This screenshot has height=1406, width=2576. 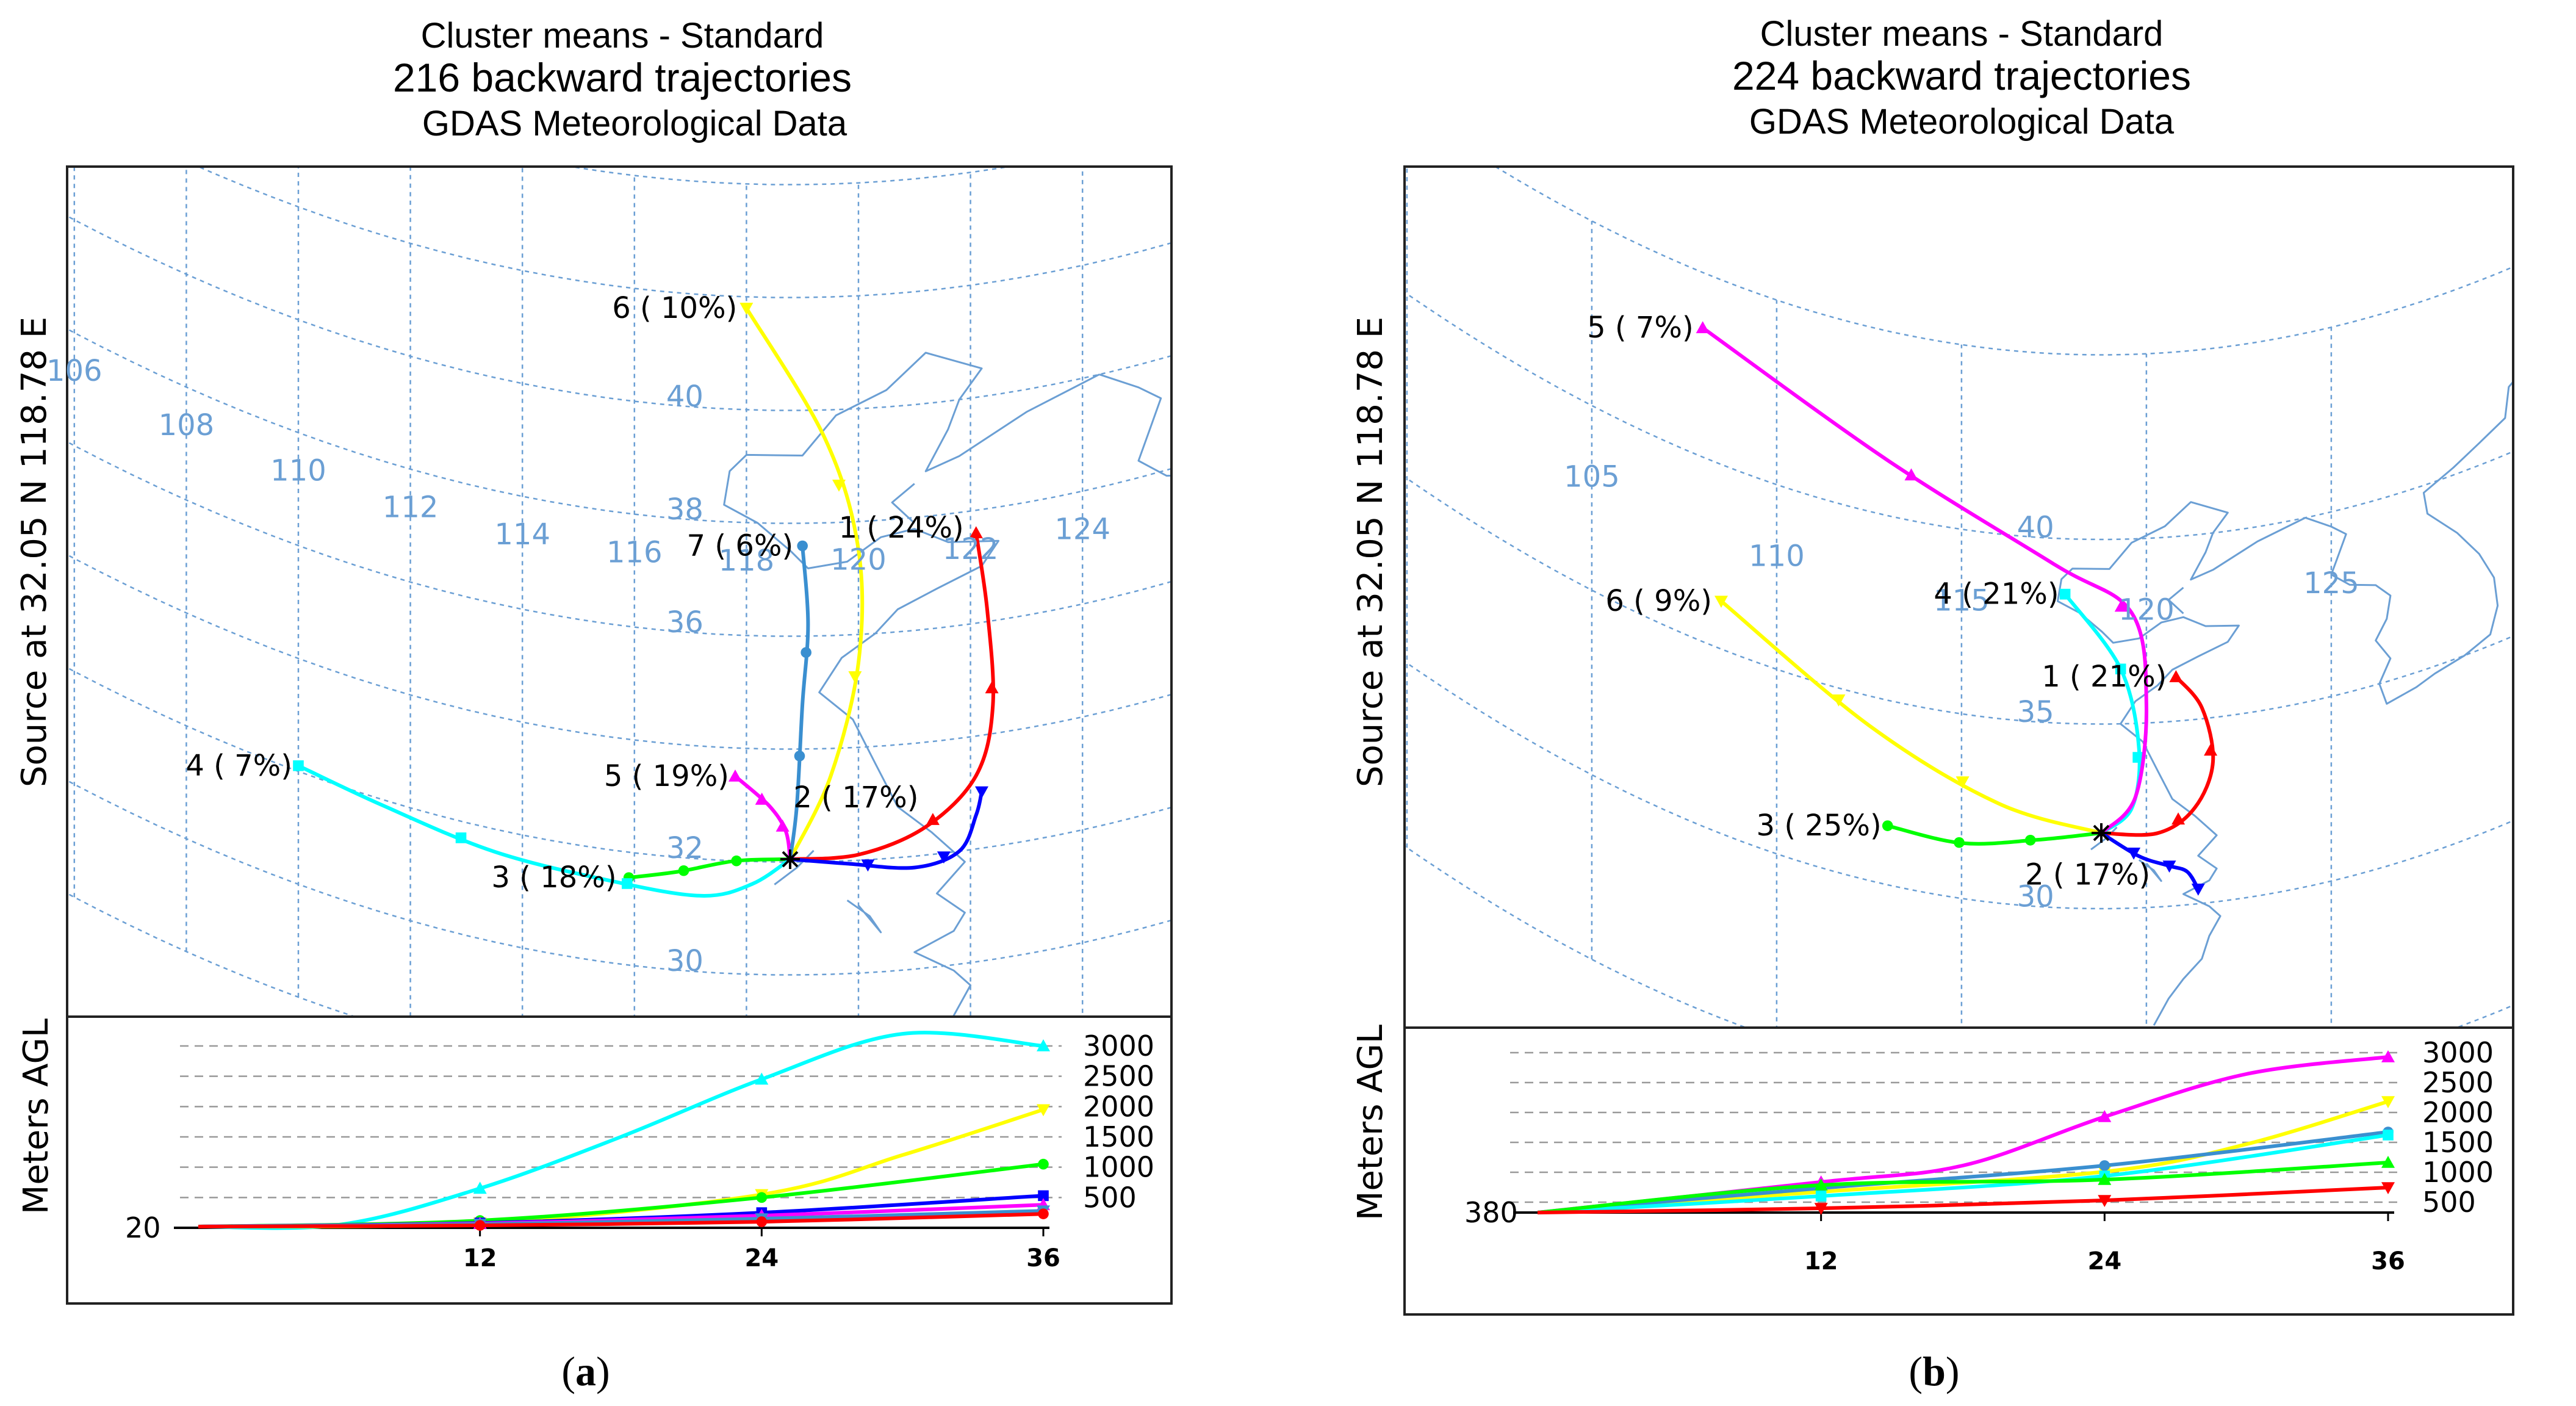 I want to click on panel-b-title: Cluster means - Standard, so click(x=1962, y=34).